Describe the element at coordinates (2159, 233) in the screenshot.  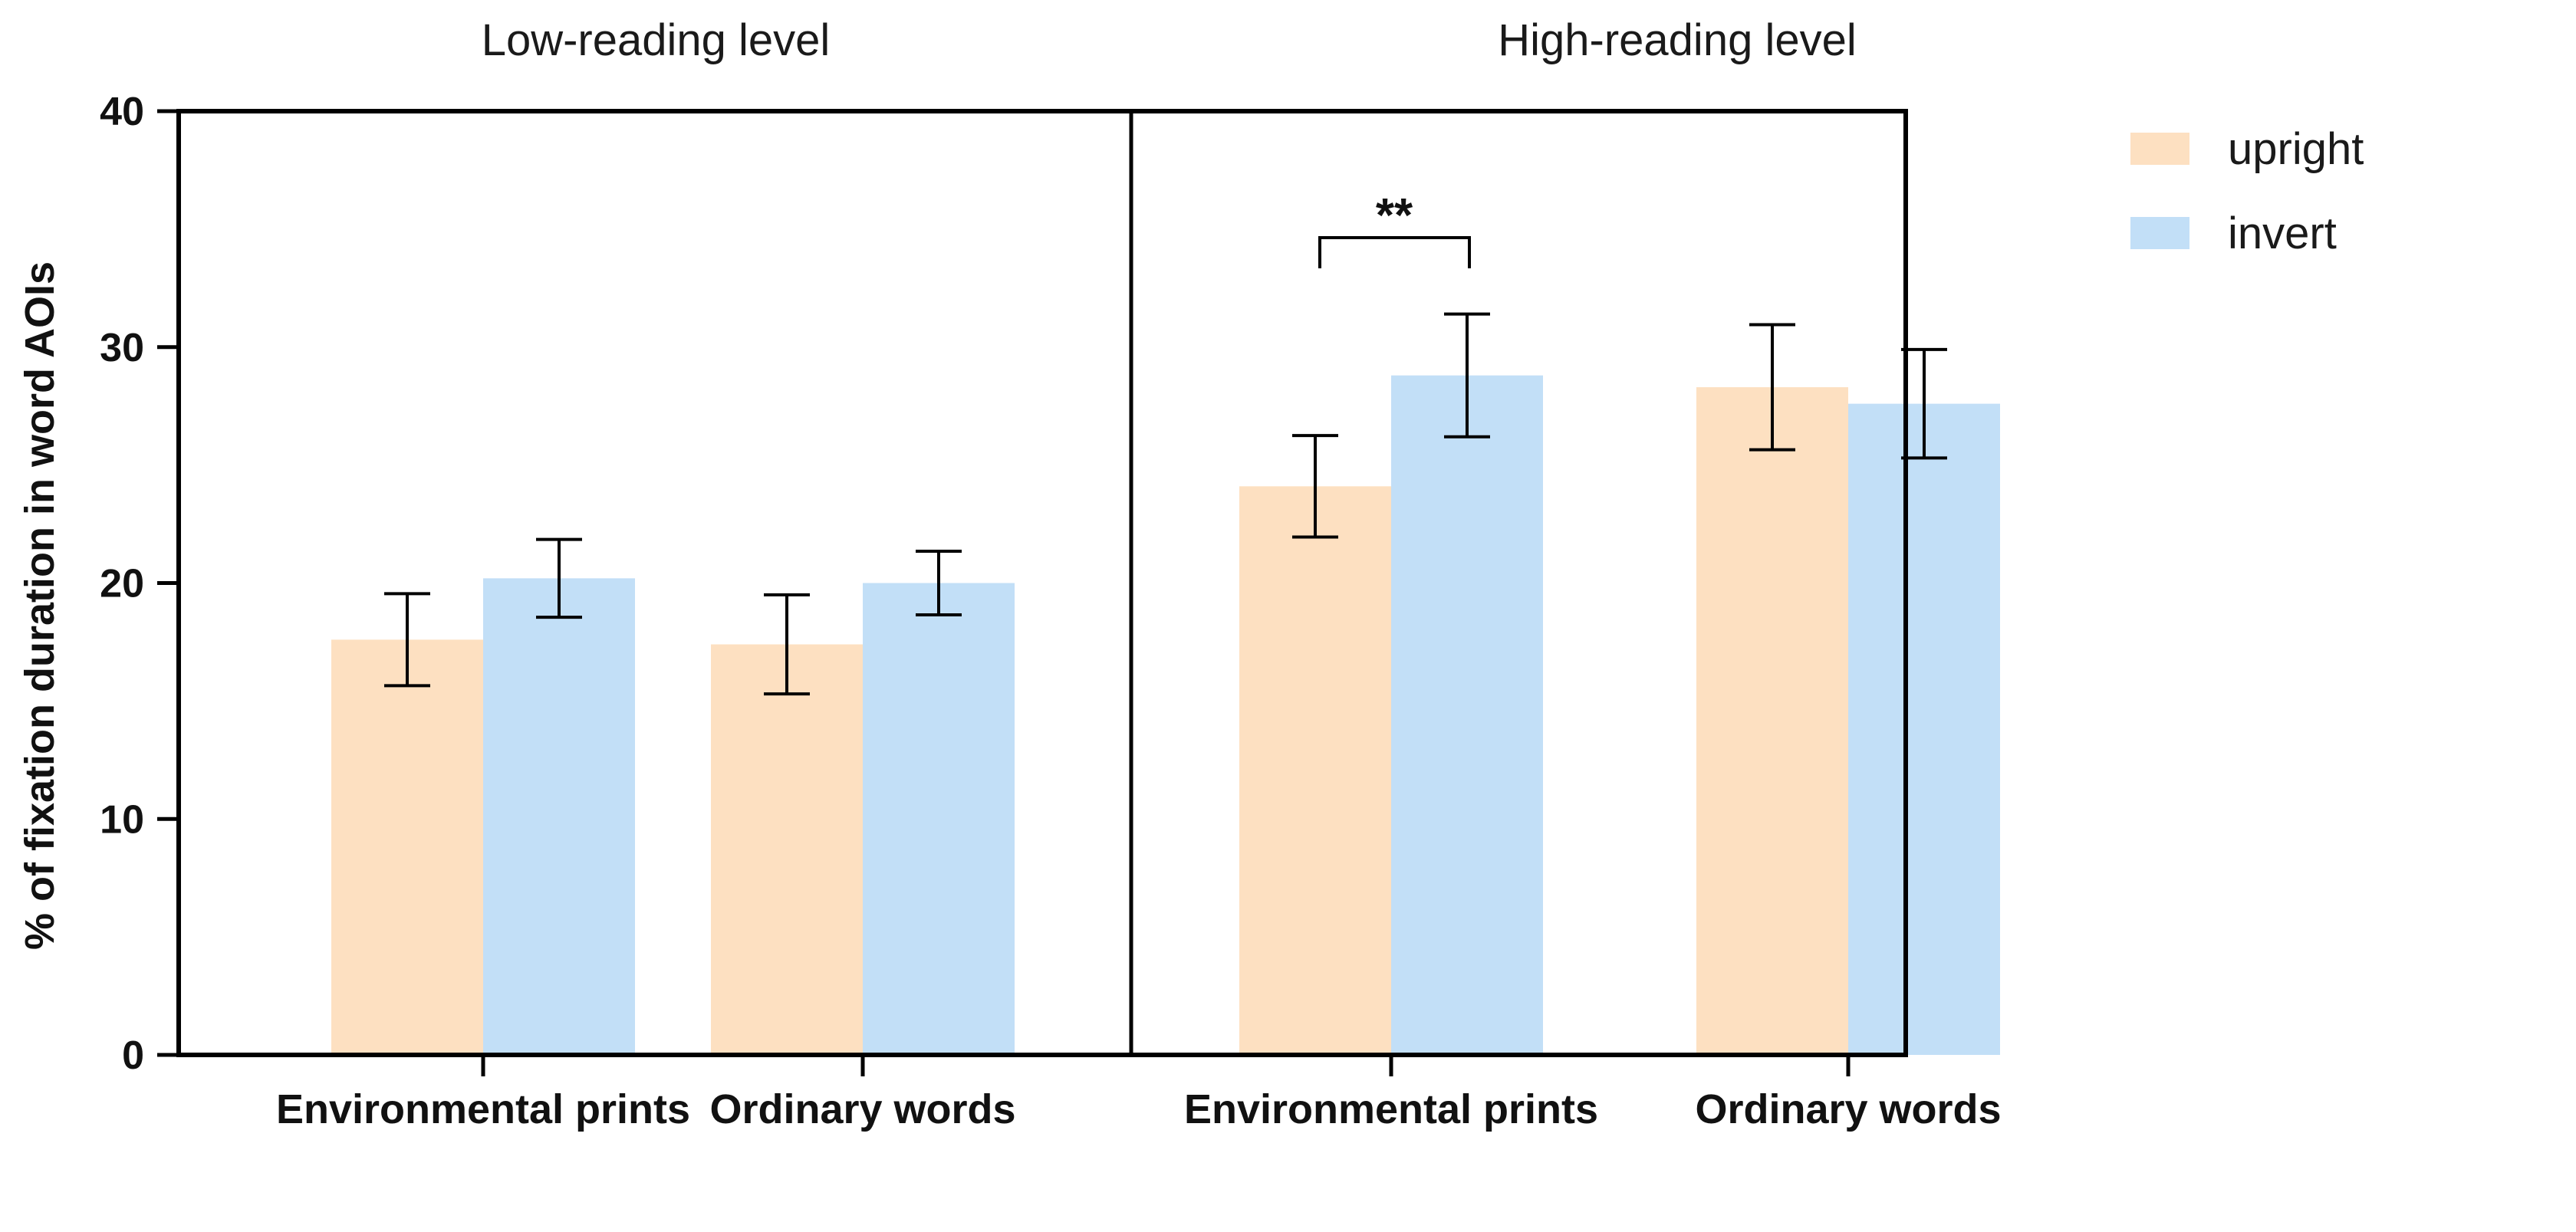
I see `legend-swatch-invert` at that location.